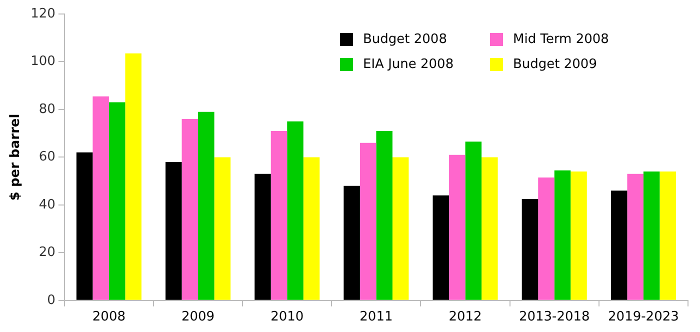 This screenshot has height=332, width=700. Describe the element at coordinates (376, 317) in the screenshot. I see `x-tick-label: 2011` at that location.